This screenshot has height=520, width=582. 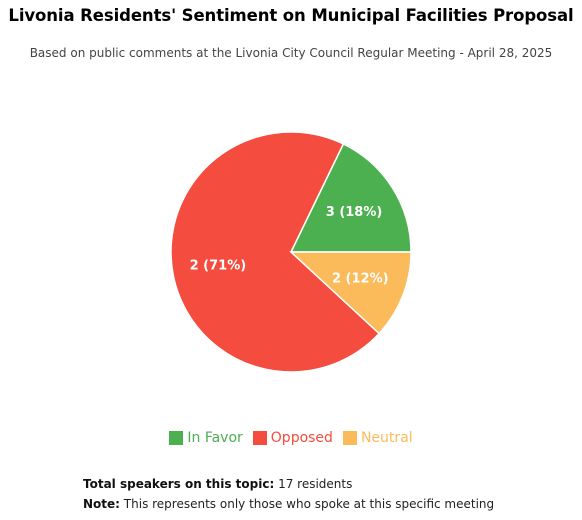 I want to click on chart-legend: In Favor Opposed Neutral, so click(x=291, y=438).